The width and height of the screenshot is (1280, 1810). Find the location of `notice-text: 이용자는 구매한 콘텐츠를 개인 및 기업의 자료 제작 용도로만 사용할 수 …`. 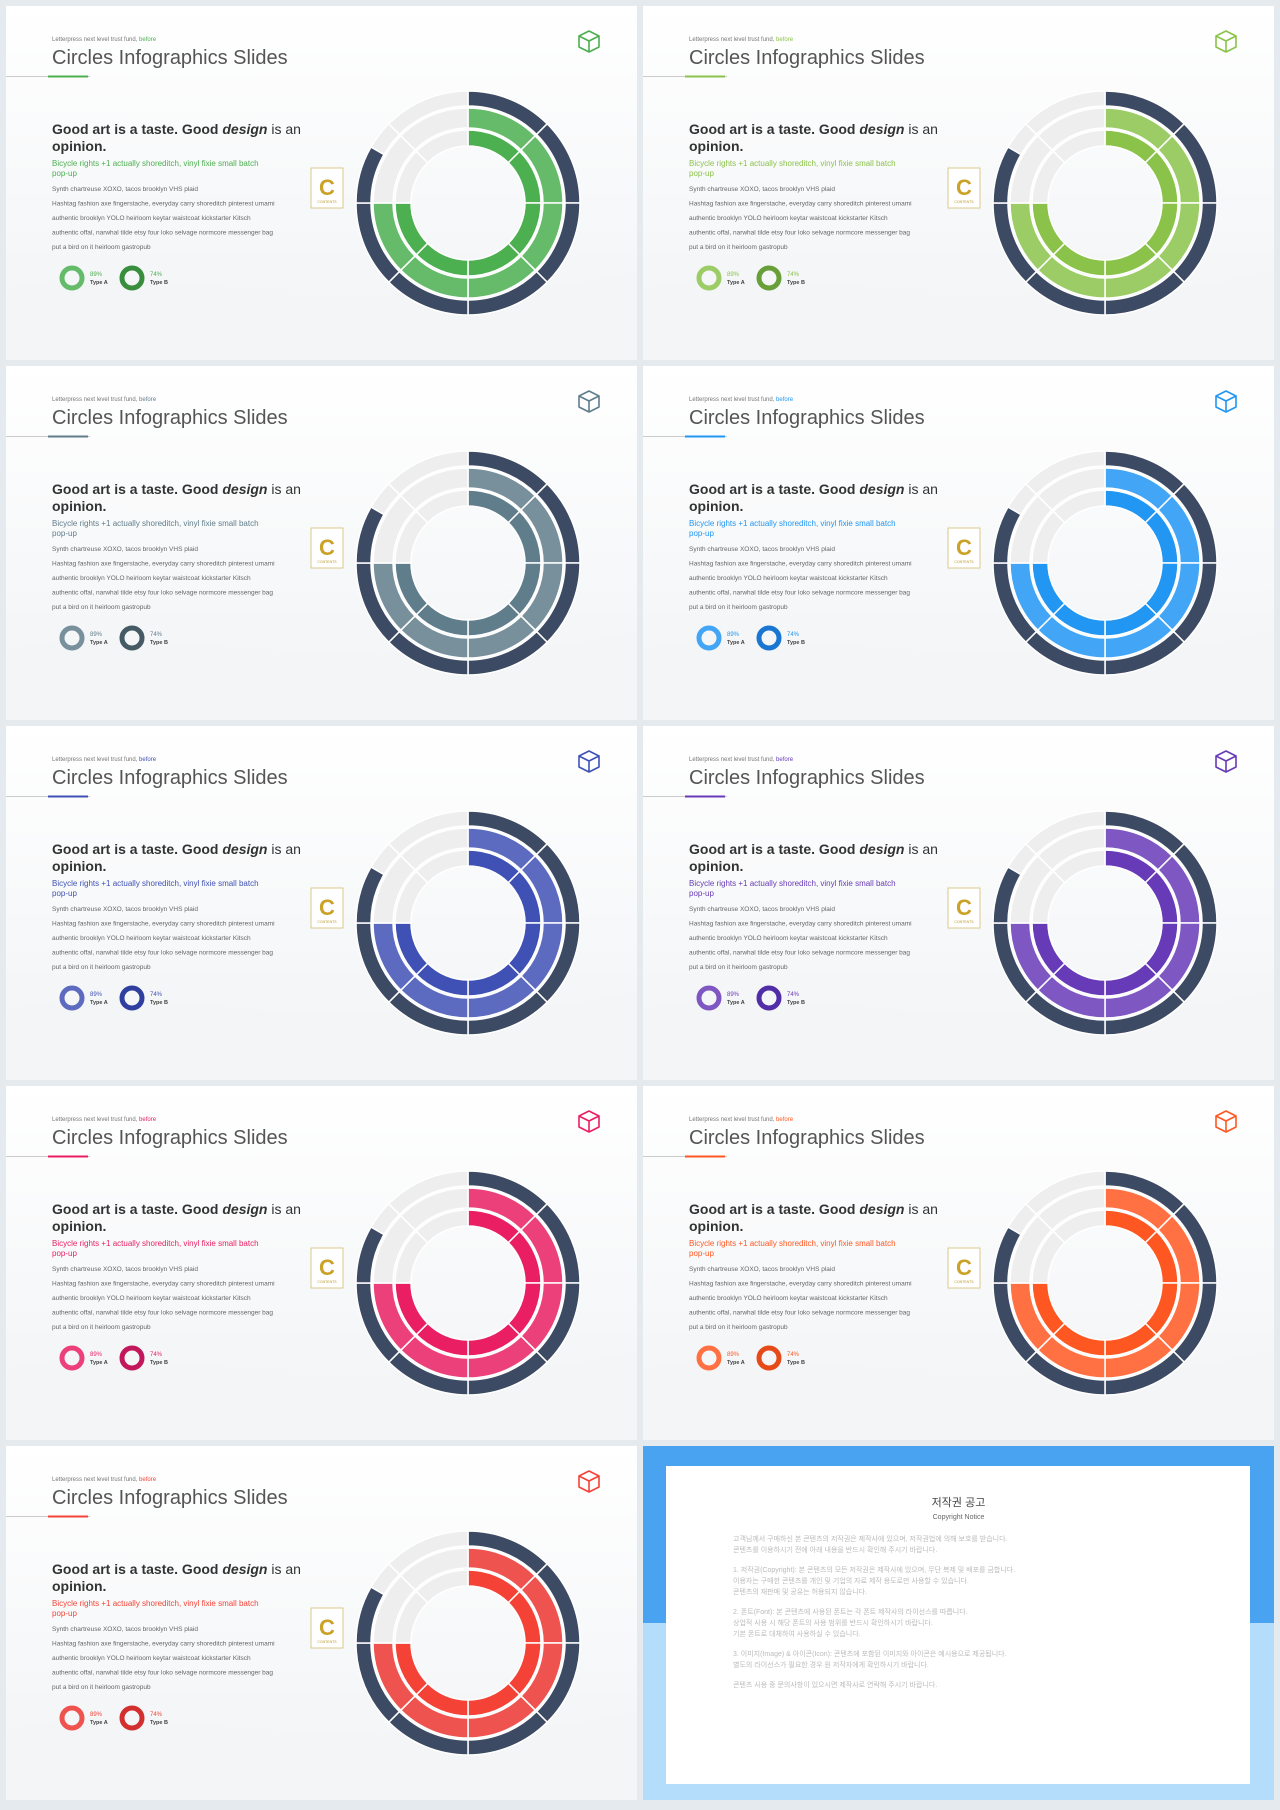

notice-text: 이용자는 구매한 콘텐츠를 개인 및 기업의 자료 제작 용도로만 사용할 수 … is located at coordinates (851, 1580).